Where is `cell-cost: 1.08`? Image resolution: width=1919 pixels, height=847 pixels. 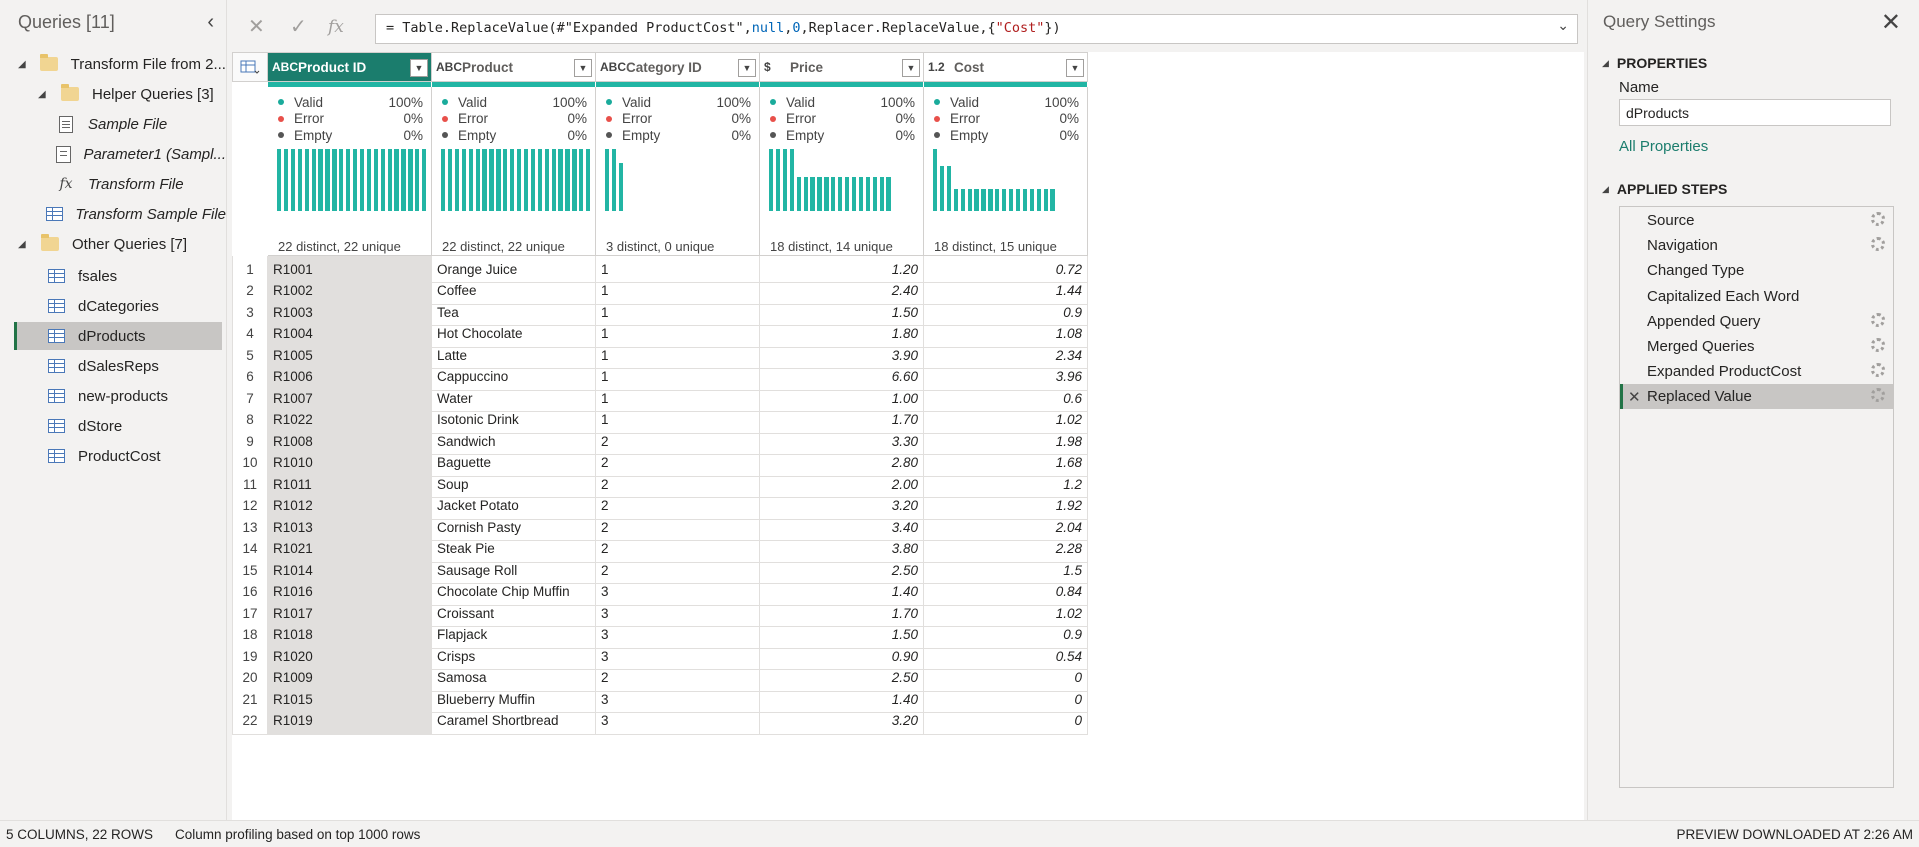
cell-cost: 1.08 is located at coordinates (1006, 334).